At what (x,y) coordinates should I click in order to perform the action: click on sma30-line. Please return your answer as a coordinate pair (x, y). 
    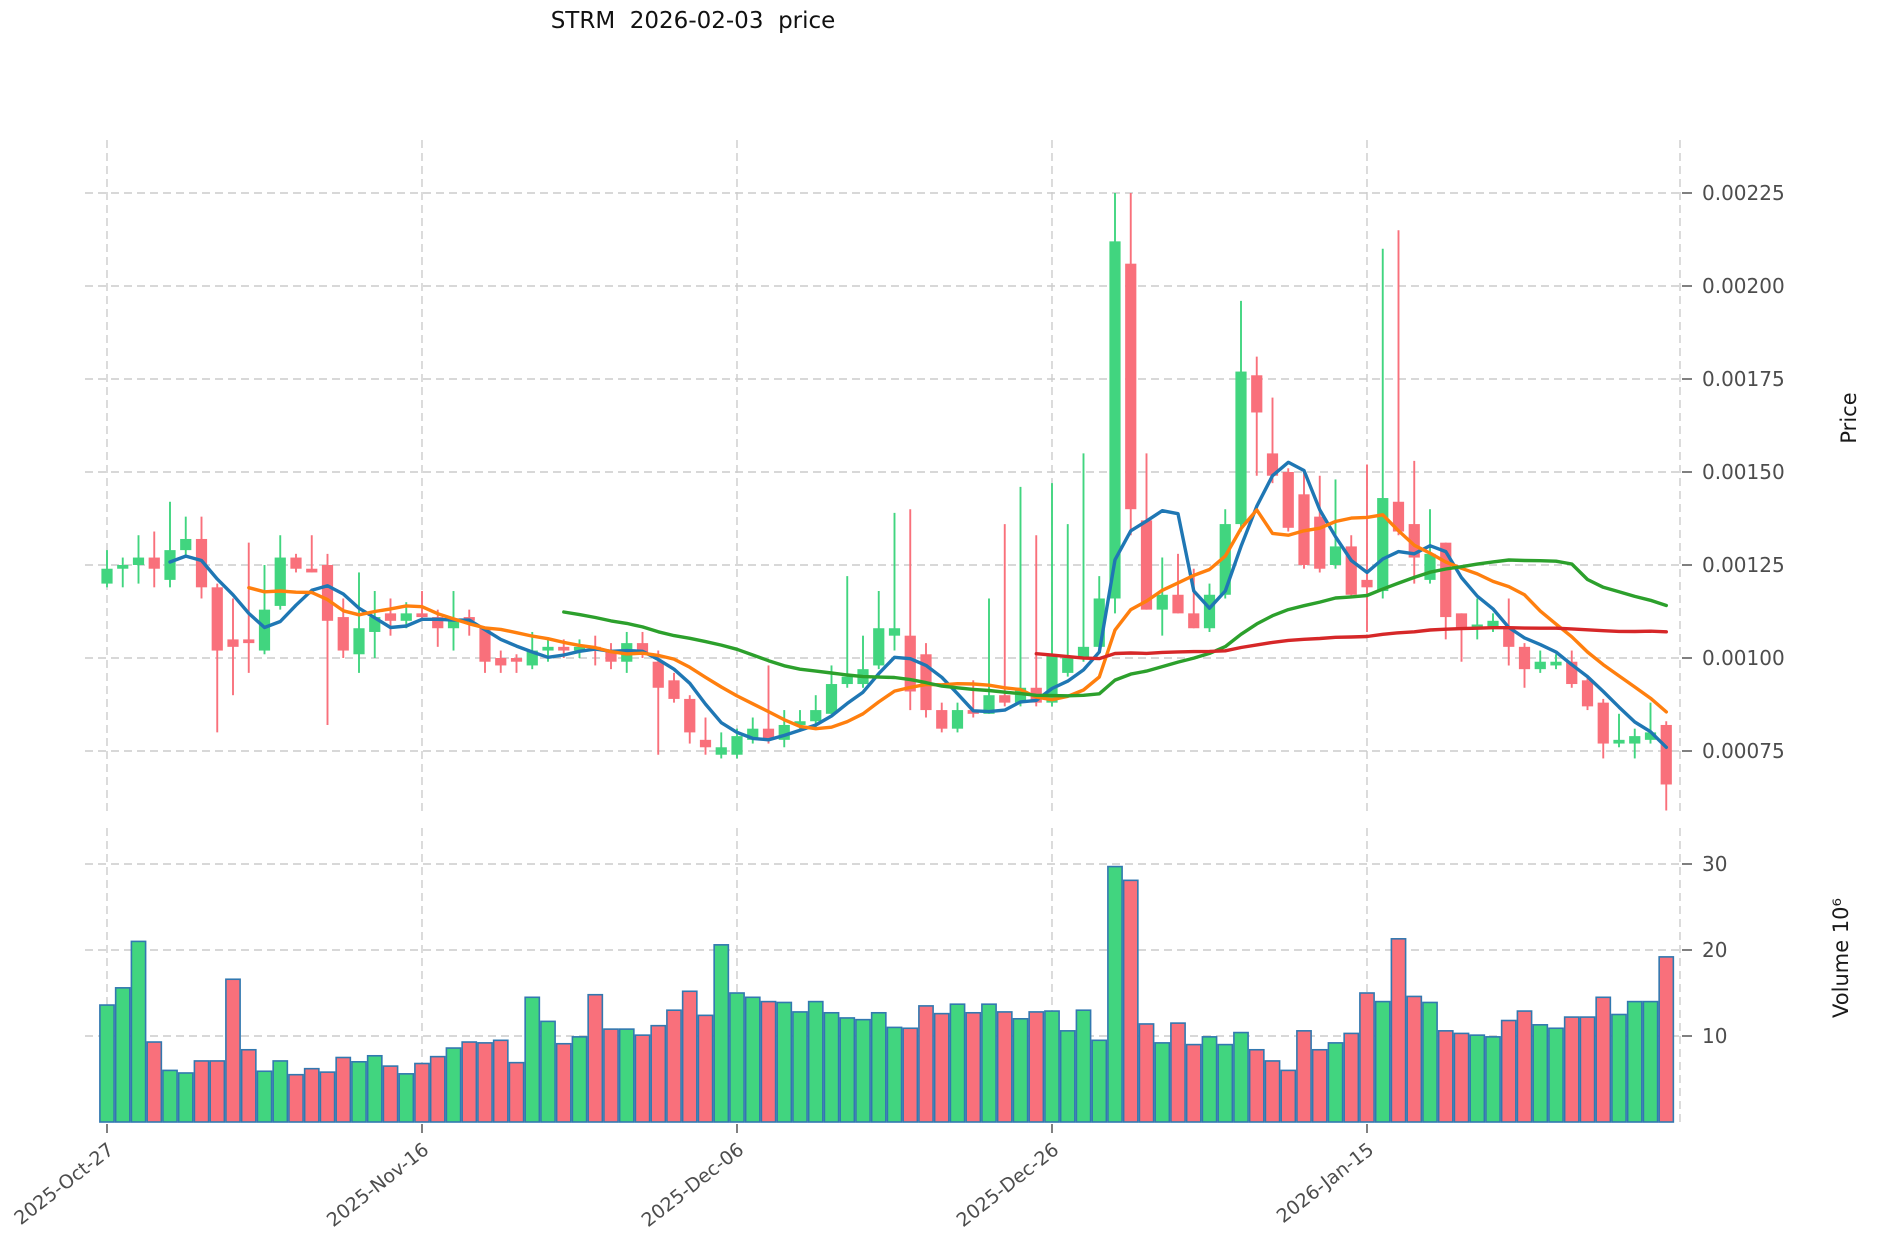
    Looking at the image, I should click on (1115, 628).